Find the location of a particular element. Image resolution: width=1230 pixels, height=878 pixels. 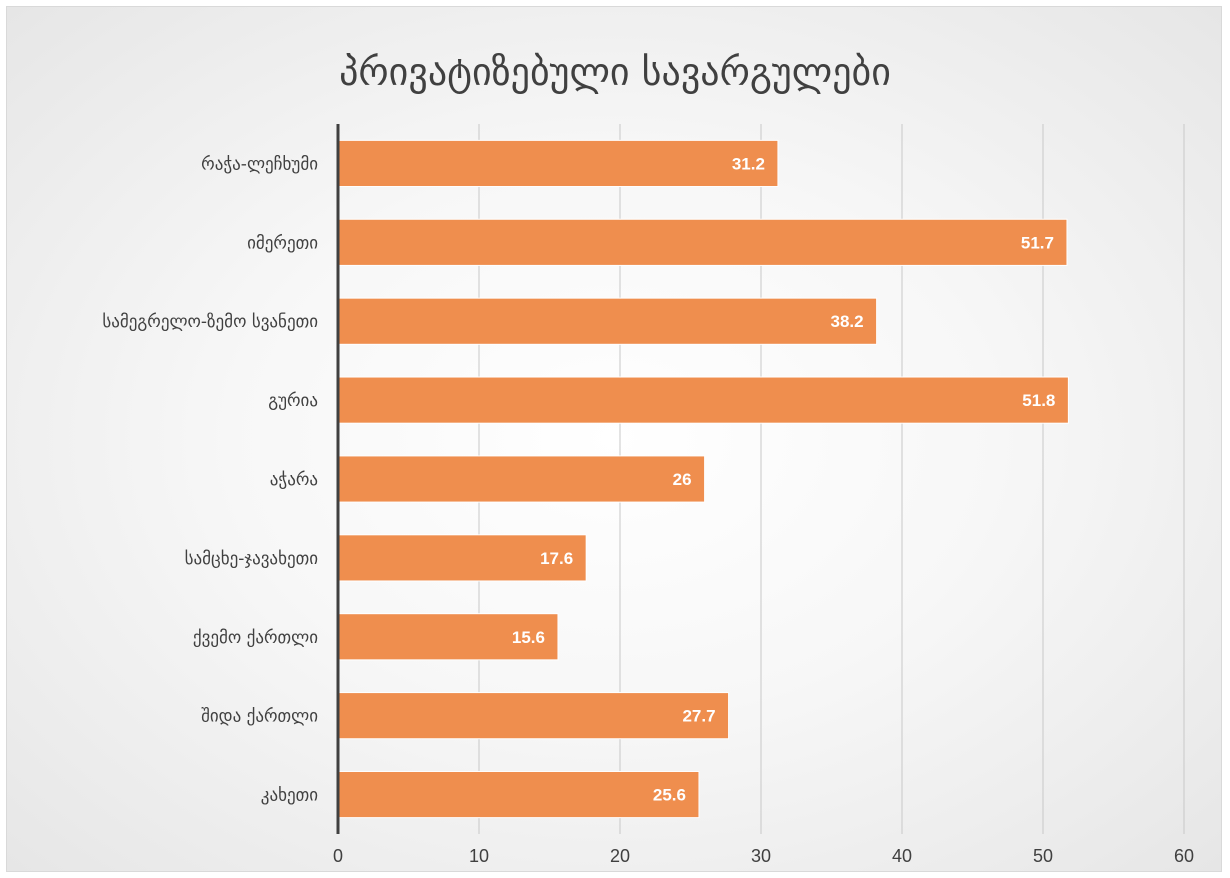

x-tick-label: 20 is located at coordinates (620, 856).